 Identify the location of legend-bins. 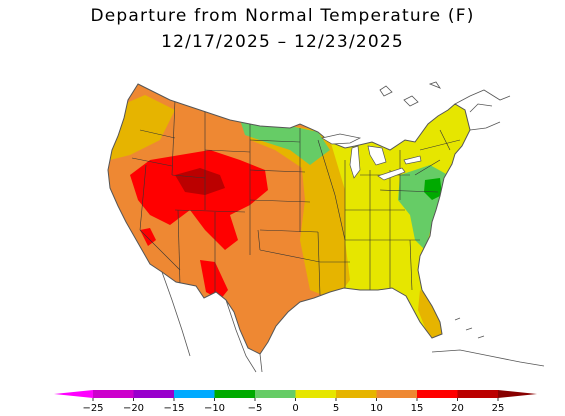
(296, 394).